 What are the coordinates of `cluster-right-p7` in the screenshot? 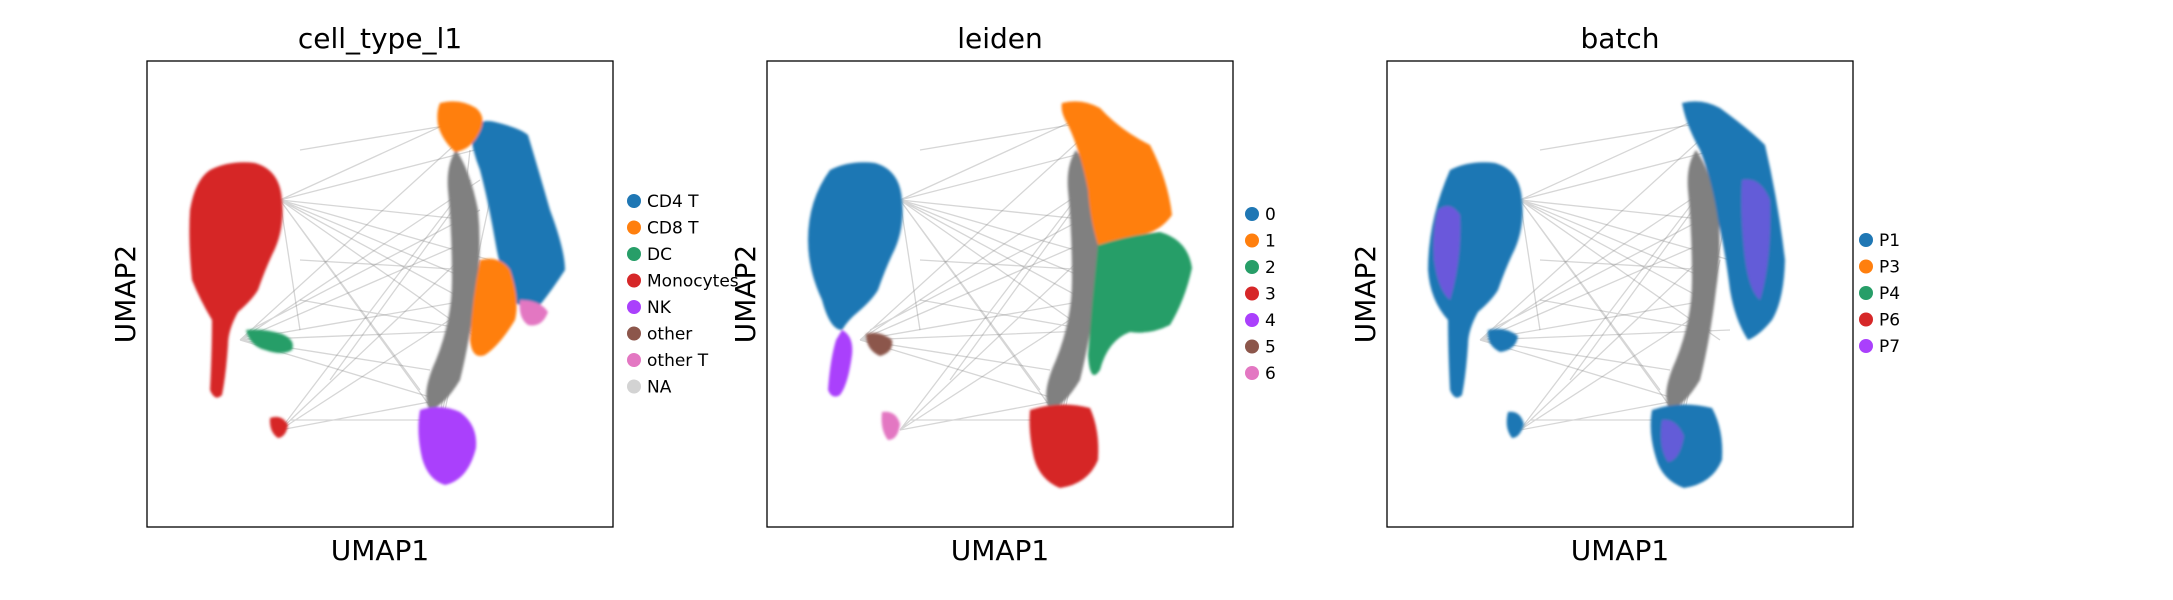 It's located at (1756, 239).